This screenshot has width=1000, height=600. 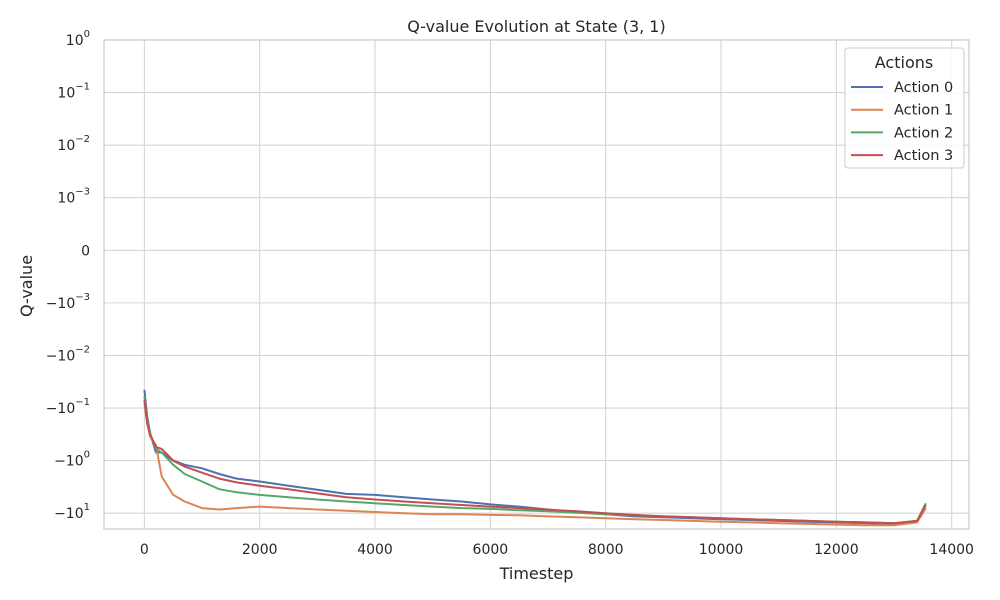 I want to click on x-tick-label: 4000, so click(x=375, y=550).